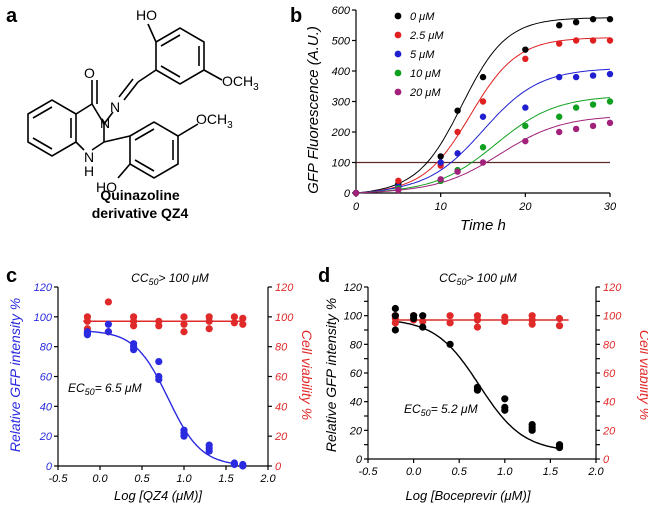 The width and height of the screenshot is (648, 508). What do you see at coordinates (140, 195) in the screenshot?
I see `caption-line-1: Quinazoline` at bounding box center [140, 195].